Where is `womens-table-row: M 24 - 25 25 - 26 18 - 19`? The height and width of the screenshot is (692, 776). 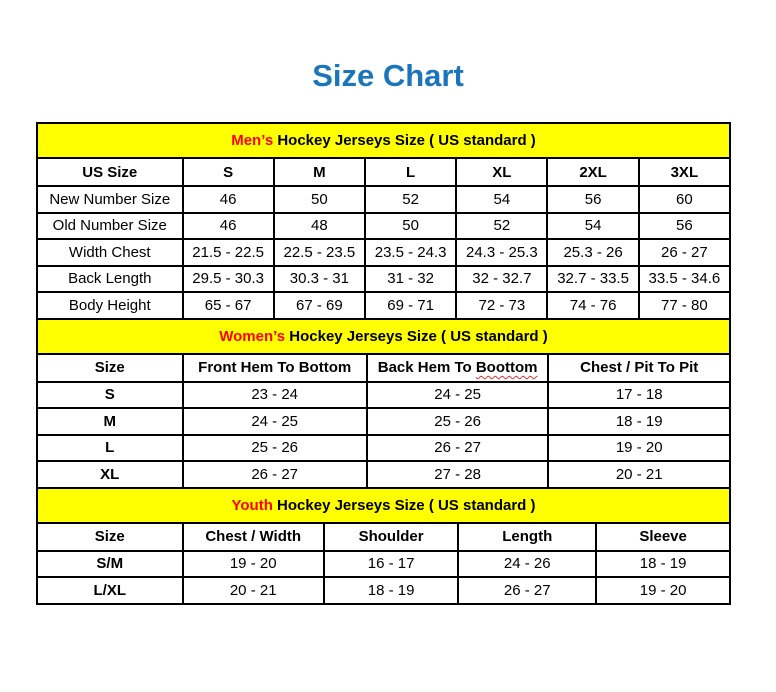 womens-table-row: M 24 - 25 25 - 26 18 - 19 is located at coordinates (383, 421).